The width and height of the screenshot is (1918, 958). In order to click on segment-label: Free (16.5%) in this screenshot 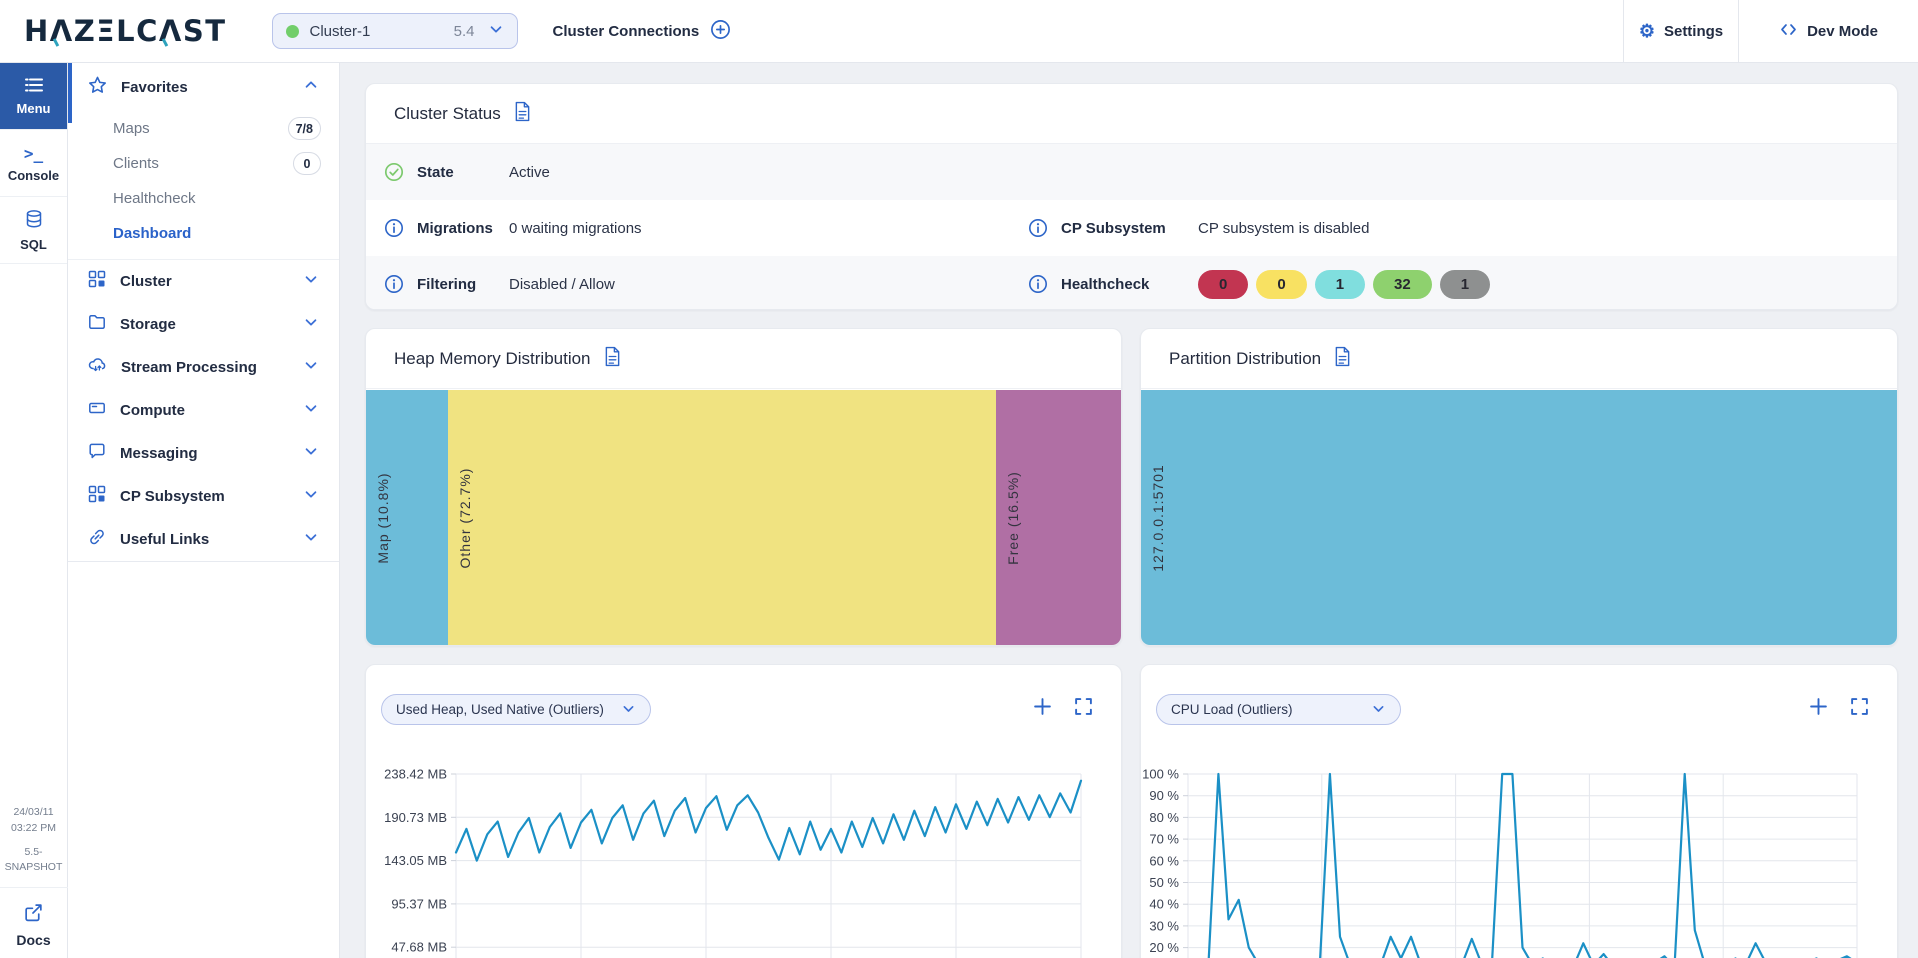, I will do `click(1013, 517)`.